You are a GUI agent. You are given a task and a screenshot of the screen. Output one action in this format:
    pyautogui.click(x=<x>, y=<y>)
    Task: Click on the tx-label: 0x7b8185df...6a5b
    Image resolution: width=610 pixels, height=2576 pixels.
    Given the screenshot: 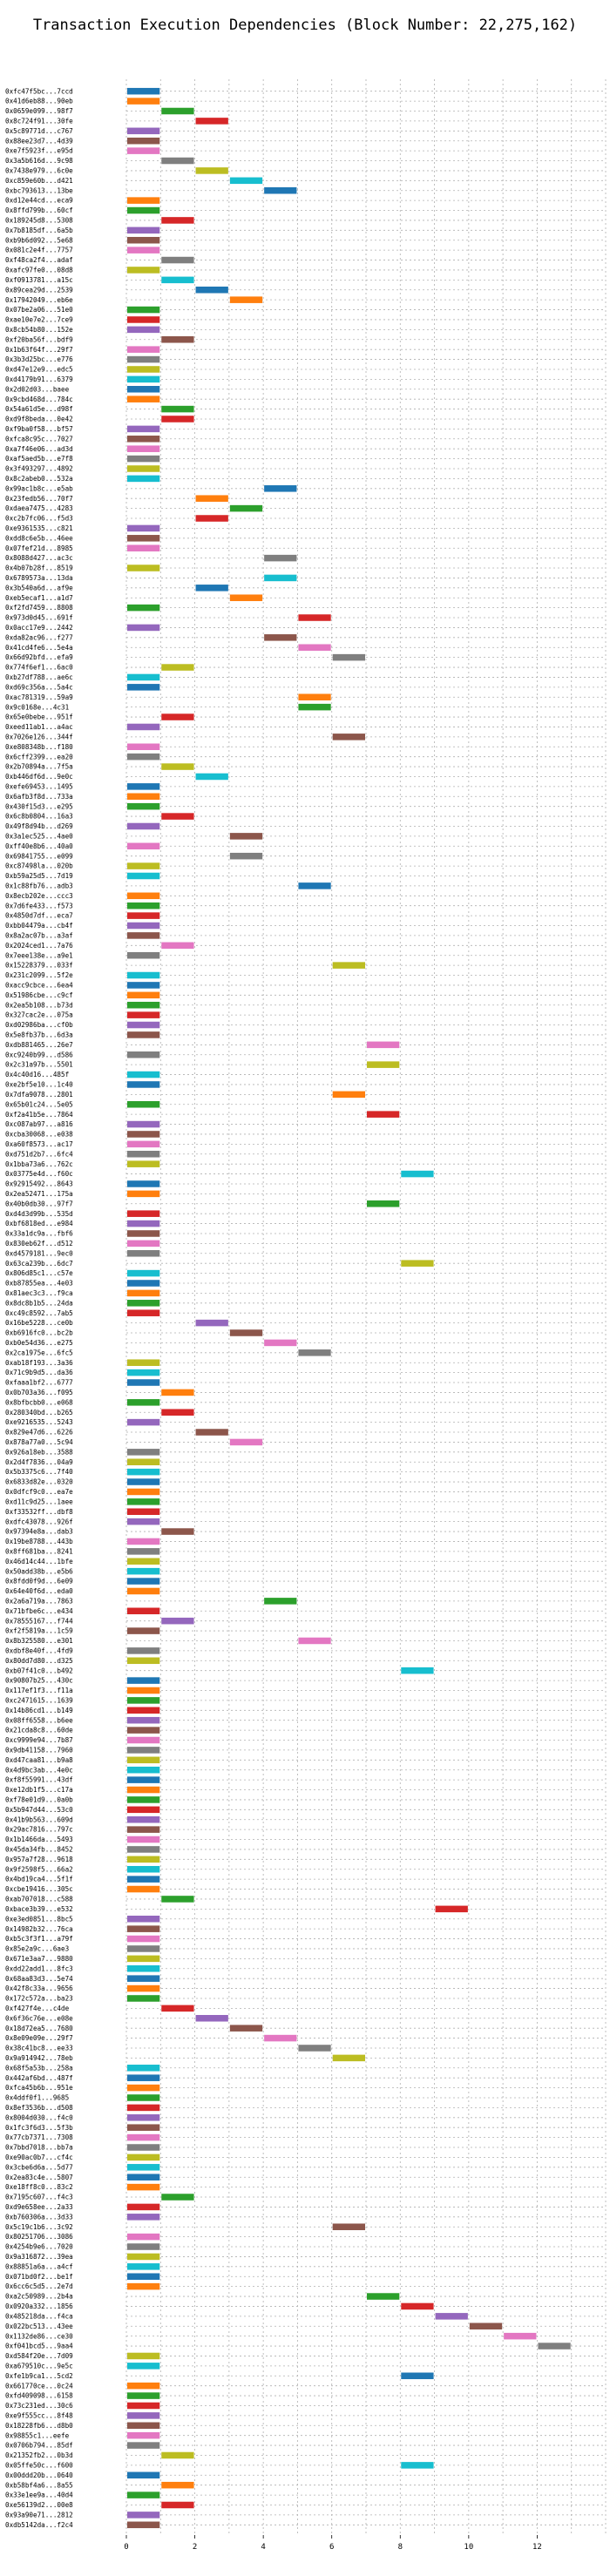 What is the action you would take?
    pyautogui.click(x=39, y=230)
    